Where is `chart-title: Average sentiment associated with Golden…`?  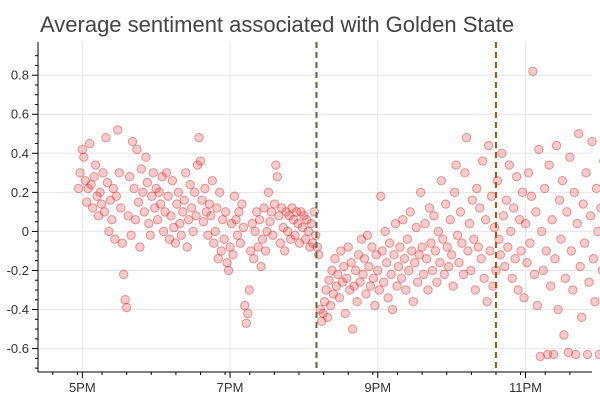 chart-title: Average sentiment associated with Golden… is located at coordinates (277, 24).